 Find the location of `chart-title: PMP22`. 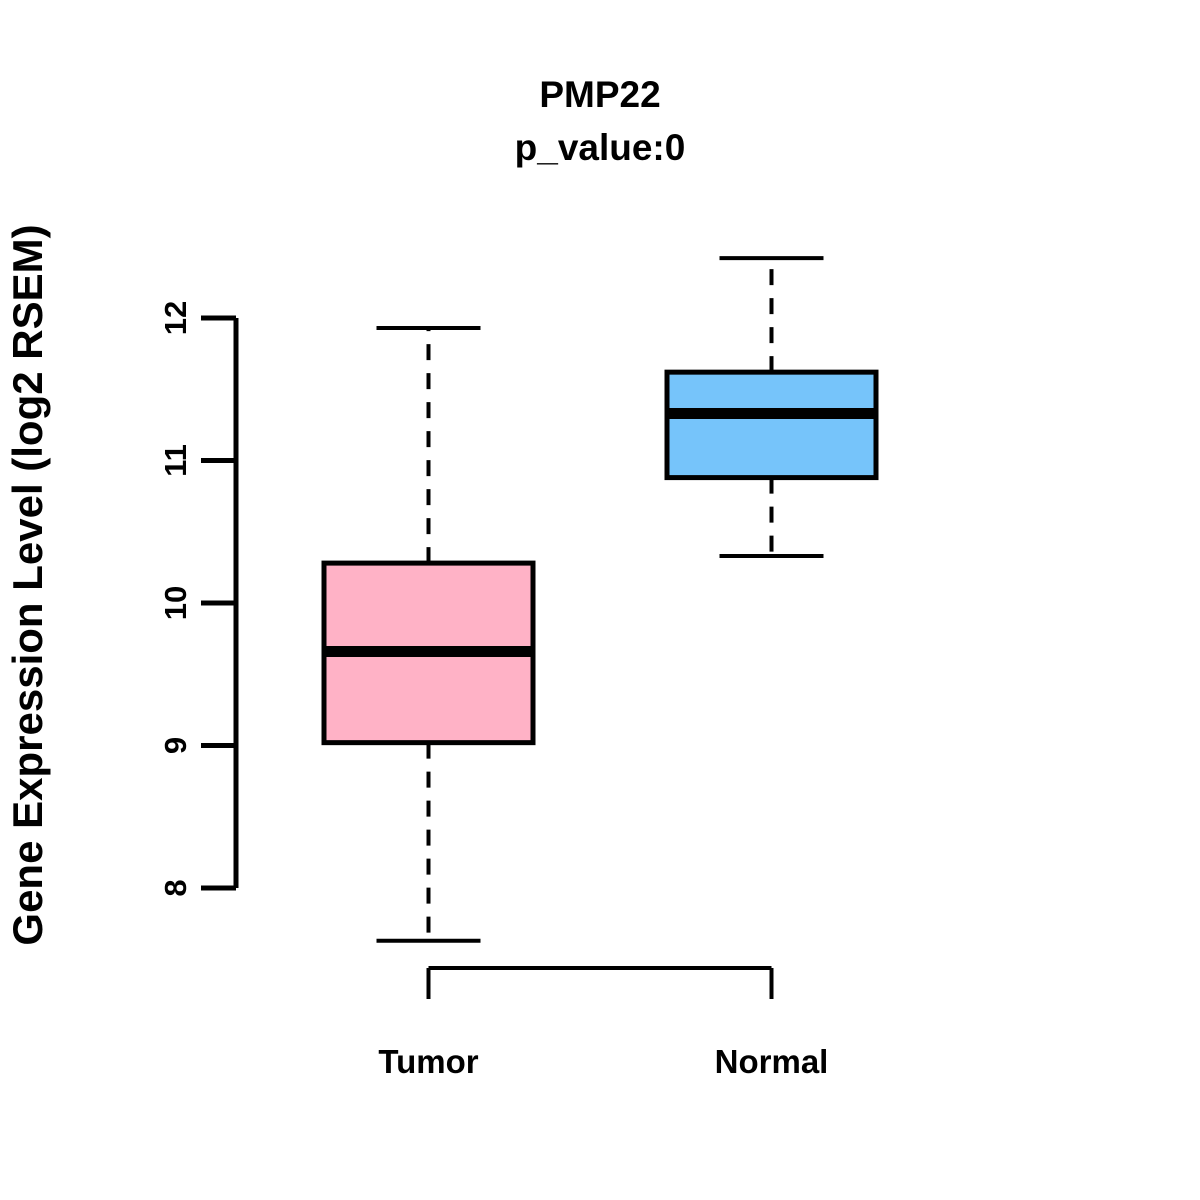

chart-title: PMP22 is located at coordinates (599, 94).